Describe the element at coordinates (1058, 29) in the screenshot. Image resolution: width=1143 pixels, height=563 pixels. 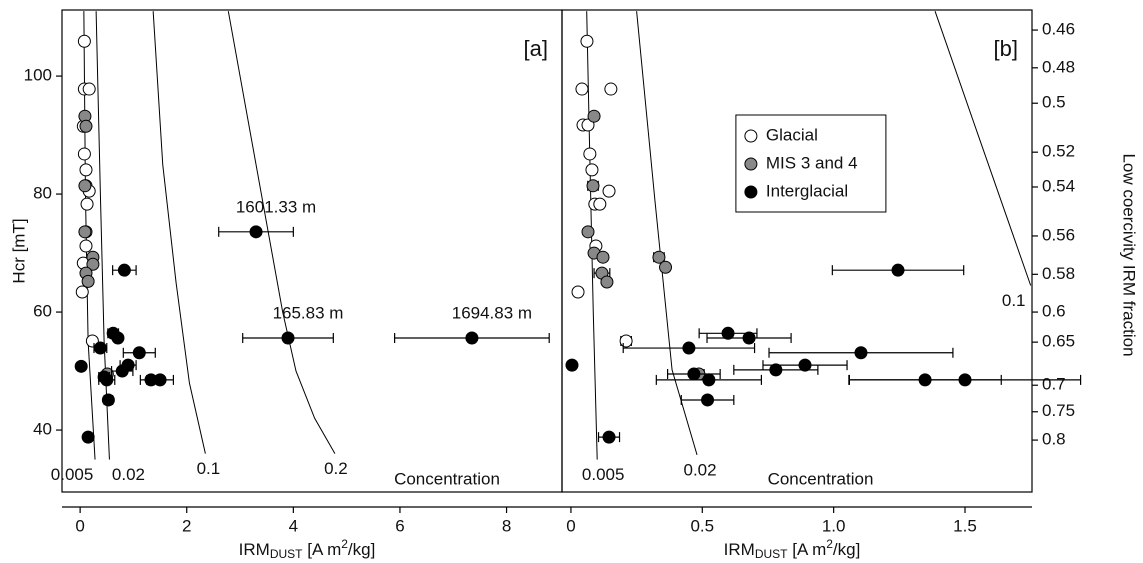
I see `y2-tick-label: 0.46` at that location.